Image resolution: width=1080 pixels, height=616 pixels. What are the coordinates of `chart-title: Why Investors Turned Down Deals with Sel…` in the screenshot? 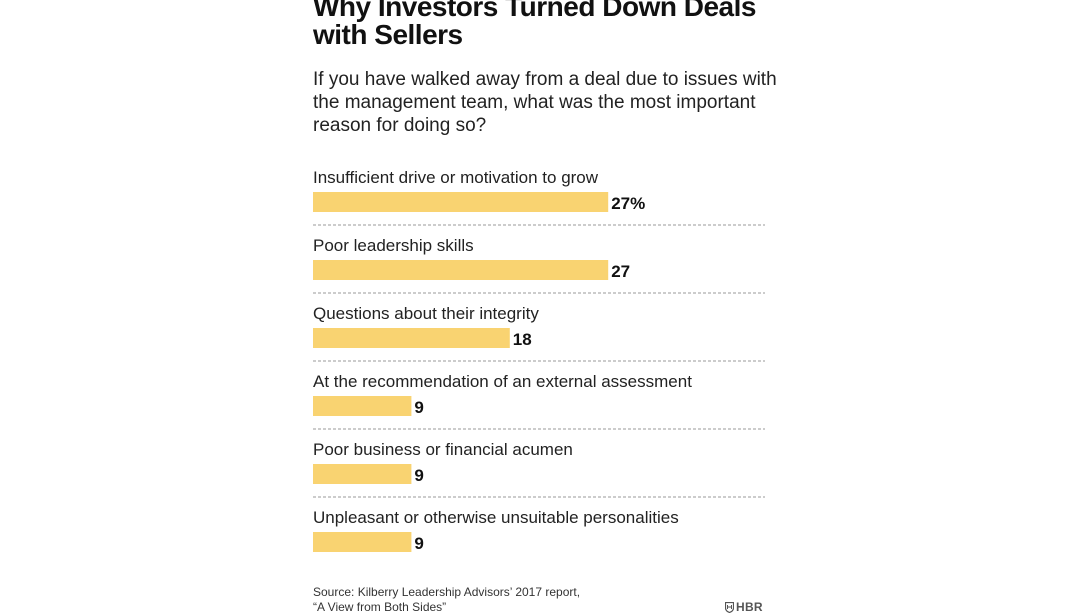 It's located at (534, 25).